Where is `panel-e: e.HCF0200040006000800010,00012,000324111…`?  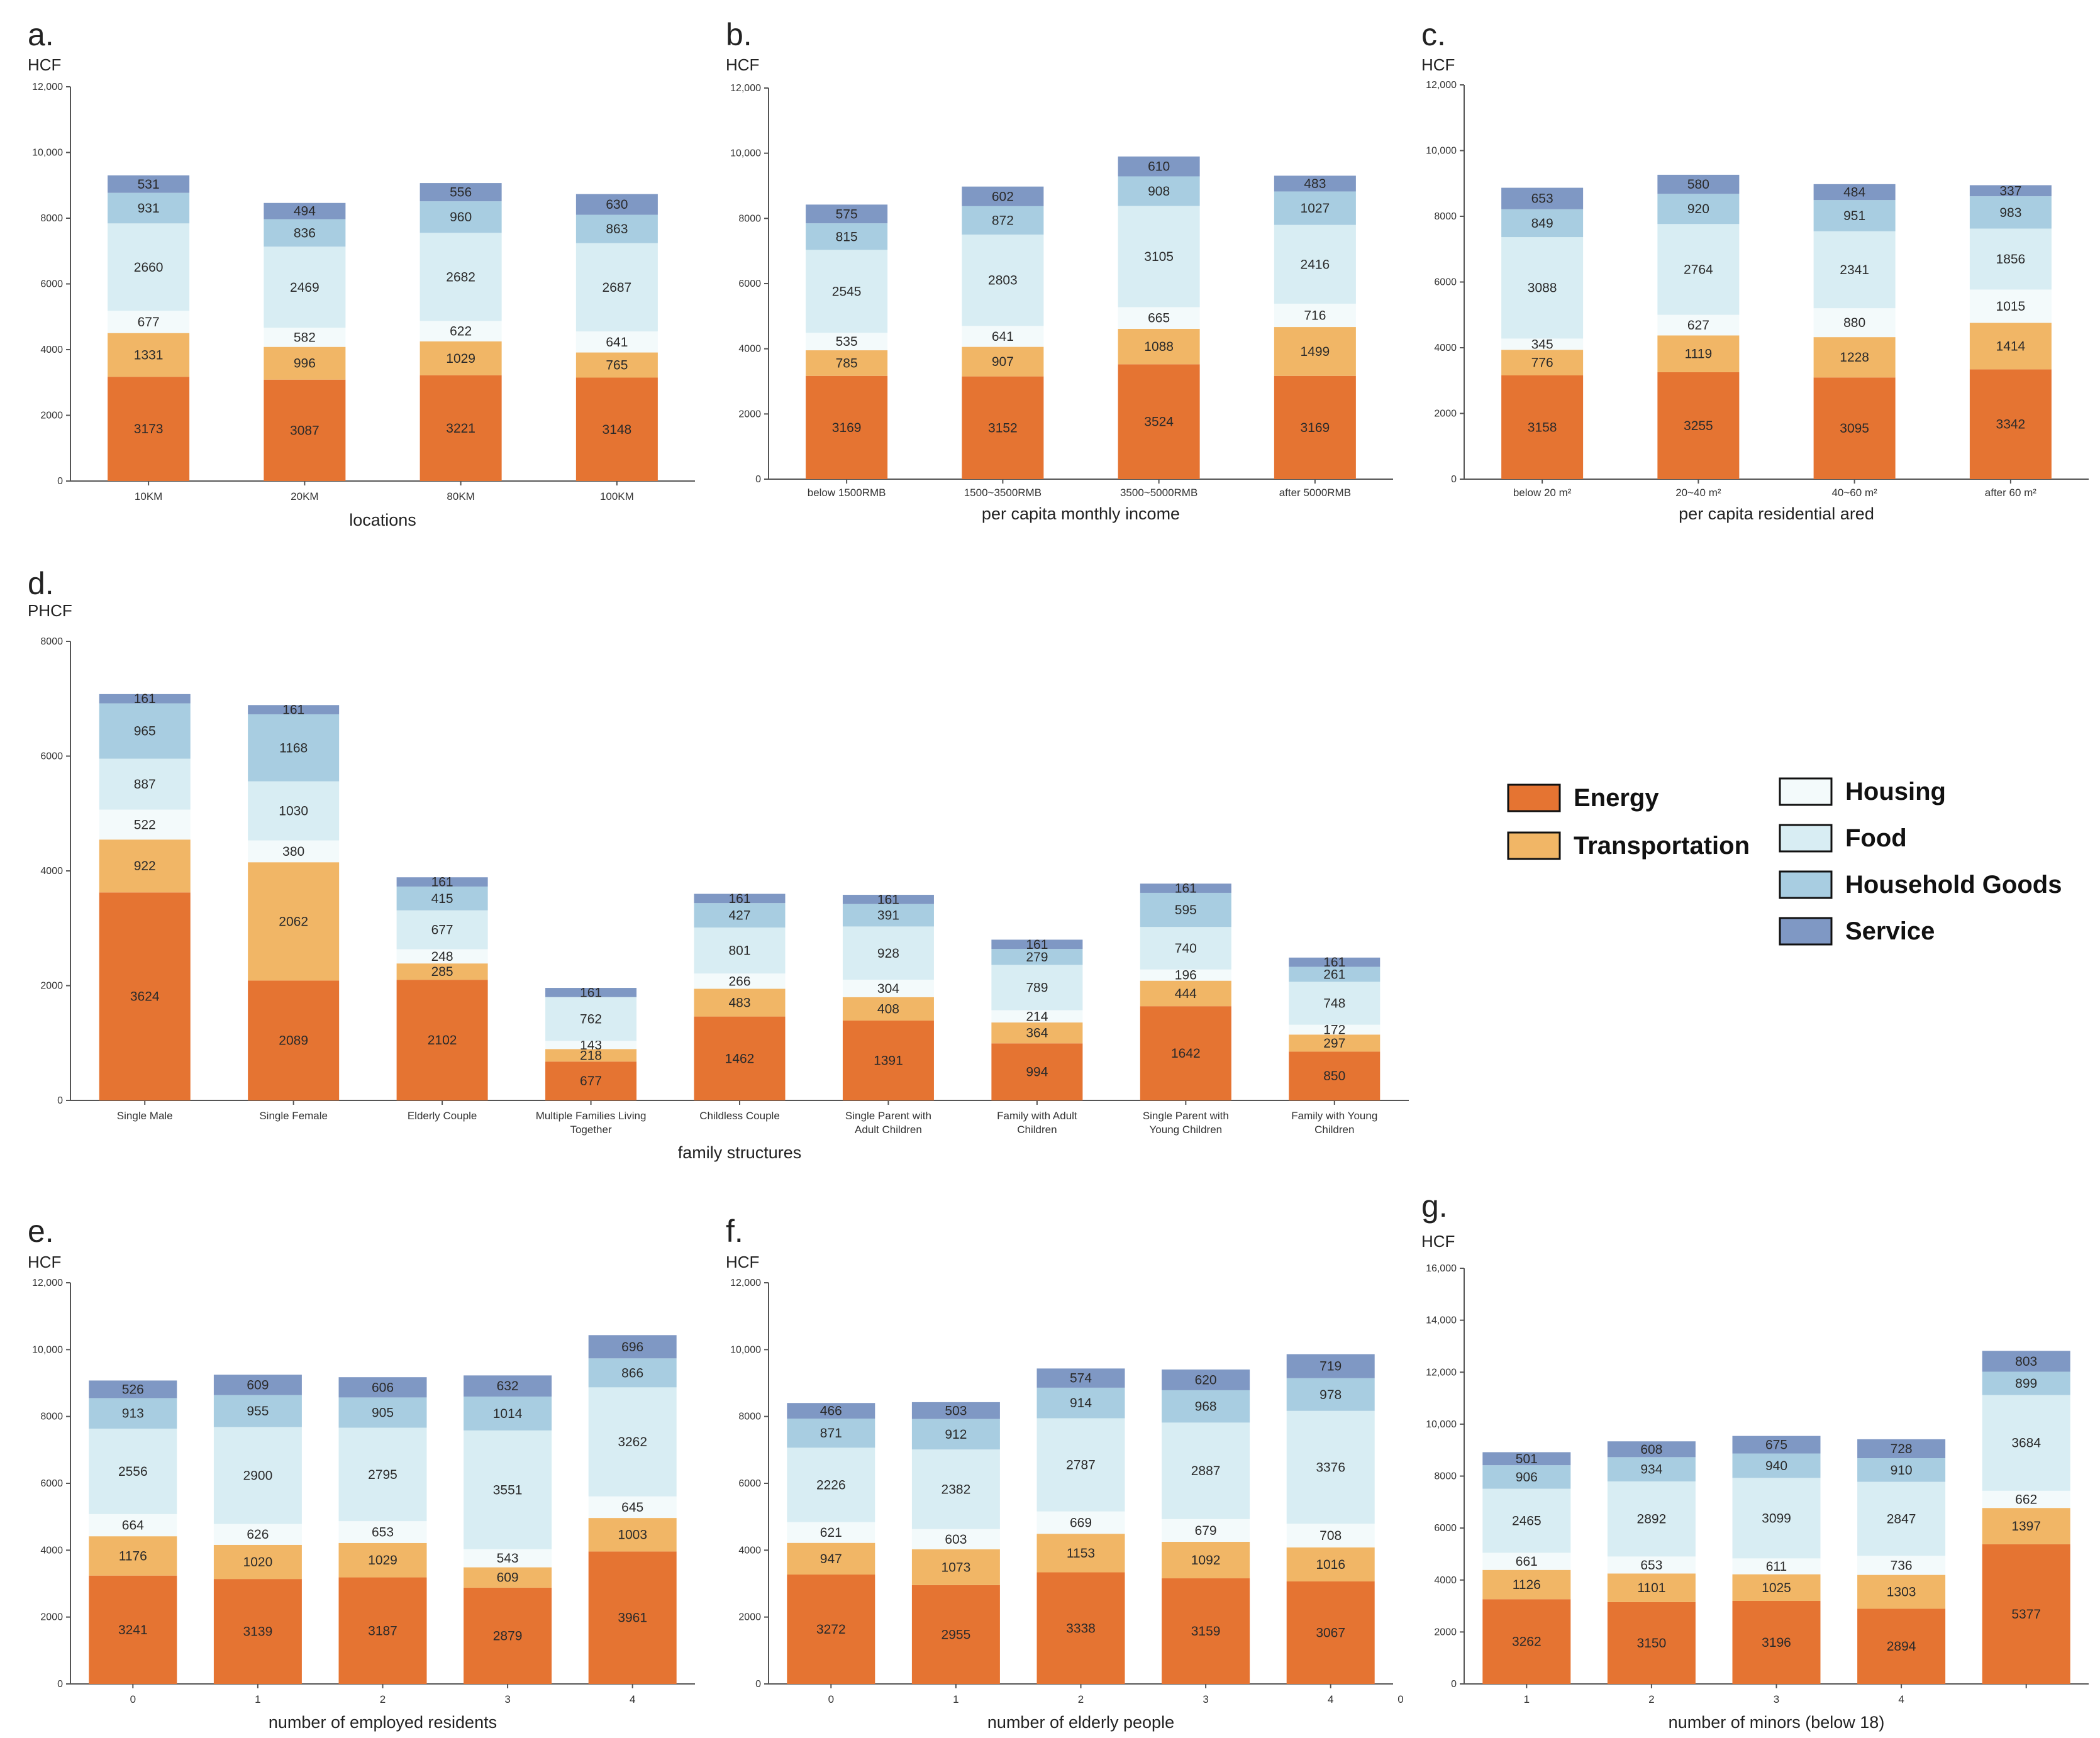 panel-e: e.HCF0200040006000800010,00012,000324111… is located at coordinates (362, 1473).